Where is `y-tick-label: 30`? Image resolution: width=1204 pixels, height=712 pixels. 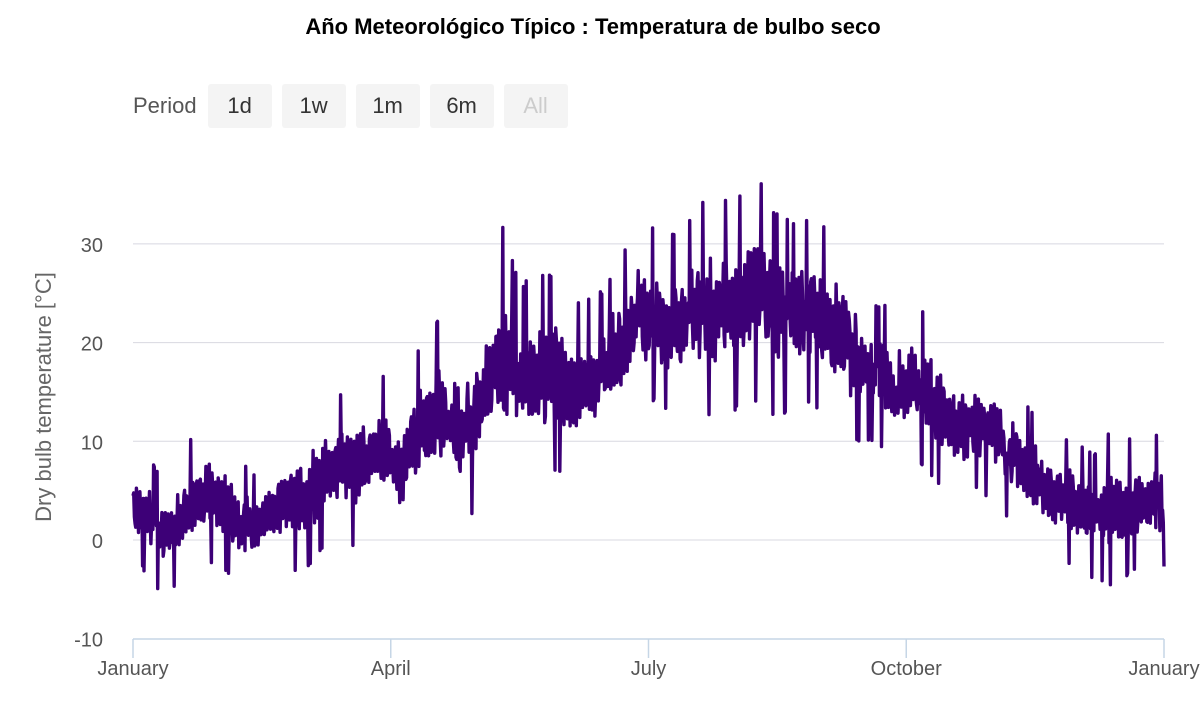
y-tick-label: 30 is located at coordinates (92, 246).